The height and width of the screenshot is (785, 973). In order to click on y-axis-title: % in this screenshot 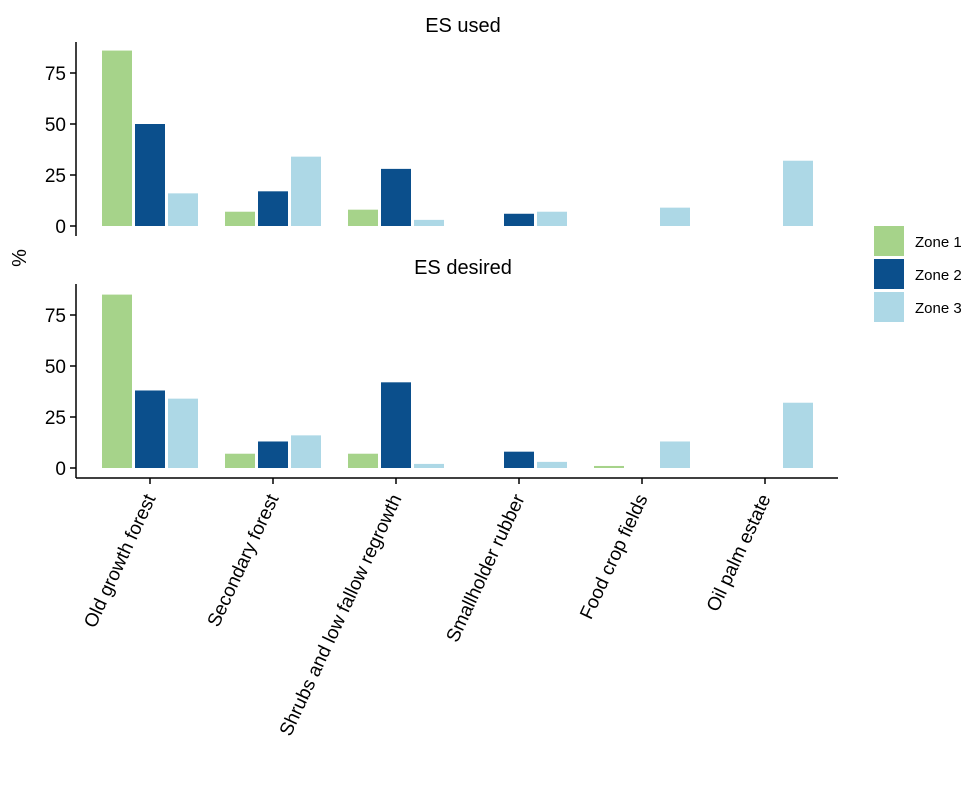, I will do `click(20, 258)`.